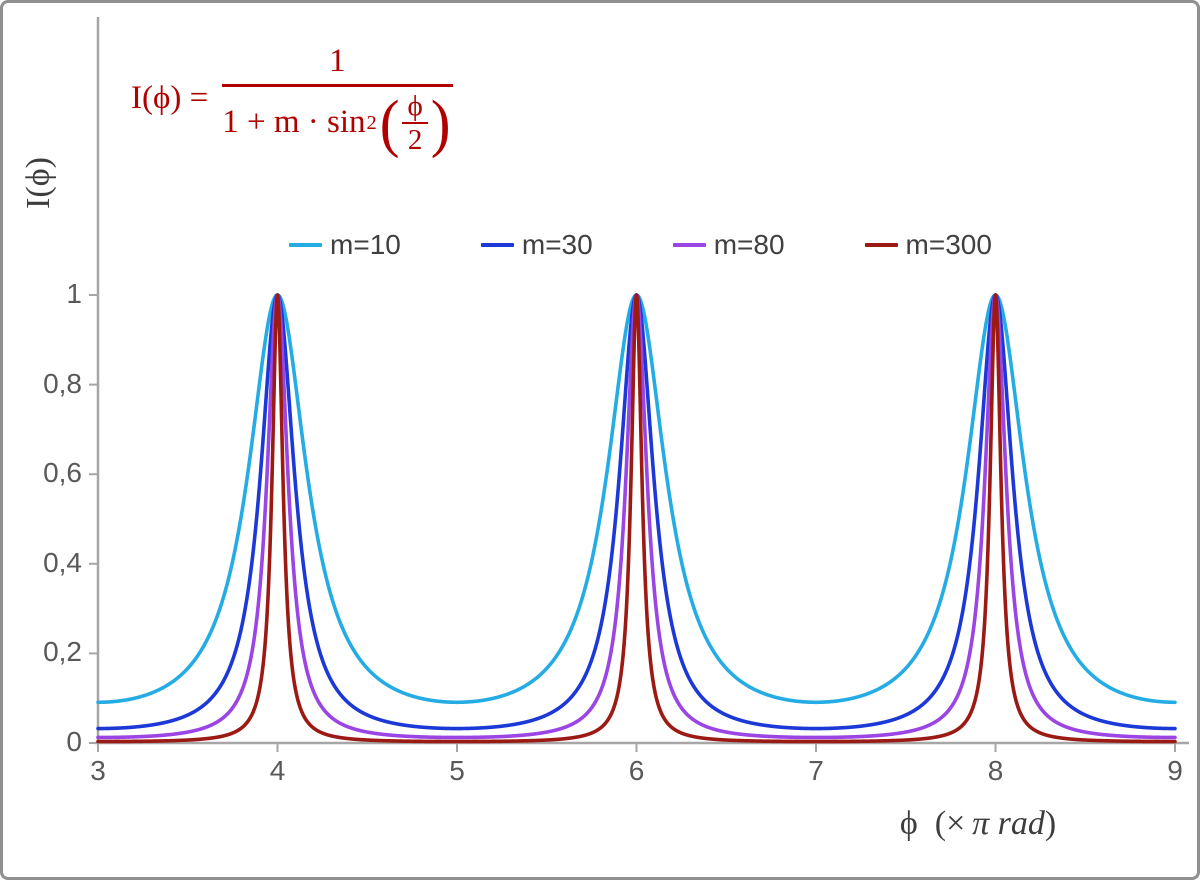 This screenshot has height=880, width=1200. What do you see at coordinates (440, 123) in the screenshot?
I see `right-paren: )` at bounding box center [440, 123].